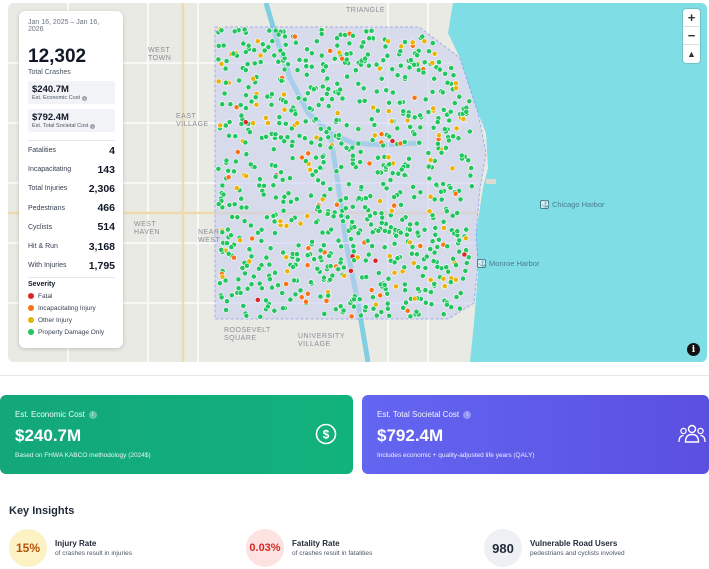 This screenshot has height=569, width=709. Describe the element at coordinates (93, 126) in the screenshot. I see `info-icon: i` at that location.